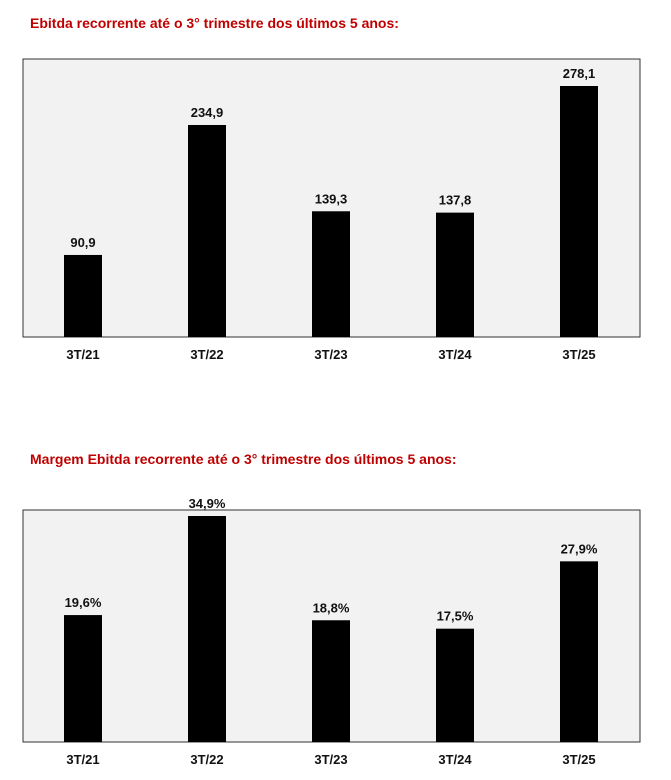 This screenshot has width=671, height=780. I want to click on ebitda-x-tick-label: 3T/23, so click(330, 354).